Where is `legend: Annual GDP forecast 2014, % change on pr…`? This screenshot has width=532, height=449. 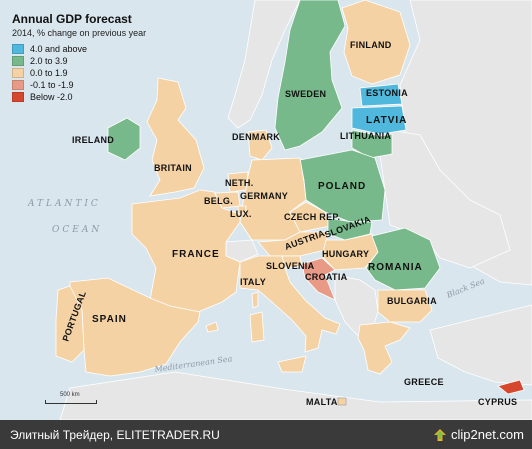 legend: Annual GDP forecast 2014, % change on pr… is located at coordinates (79, 57).